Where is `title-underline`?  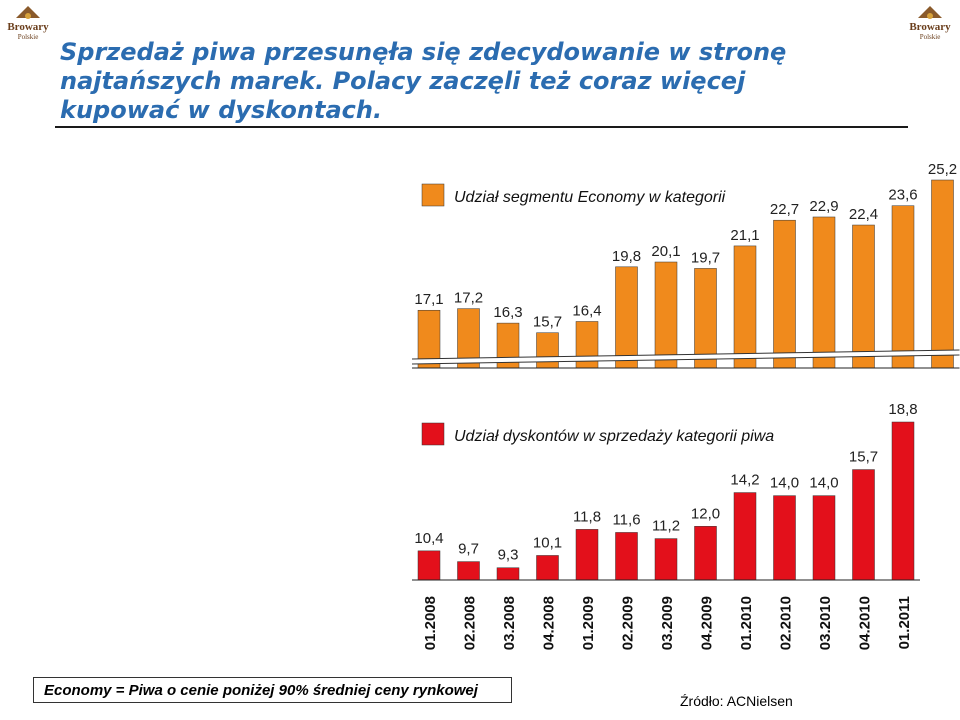 title-underline is located at coordinates (481, 127).